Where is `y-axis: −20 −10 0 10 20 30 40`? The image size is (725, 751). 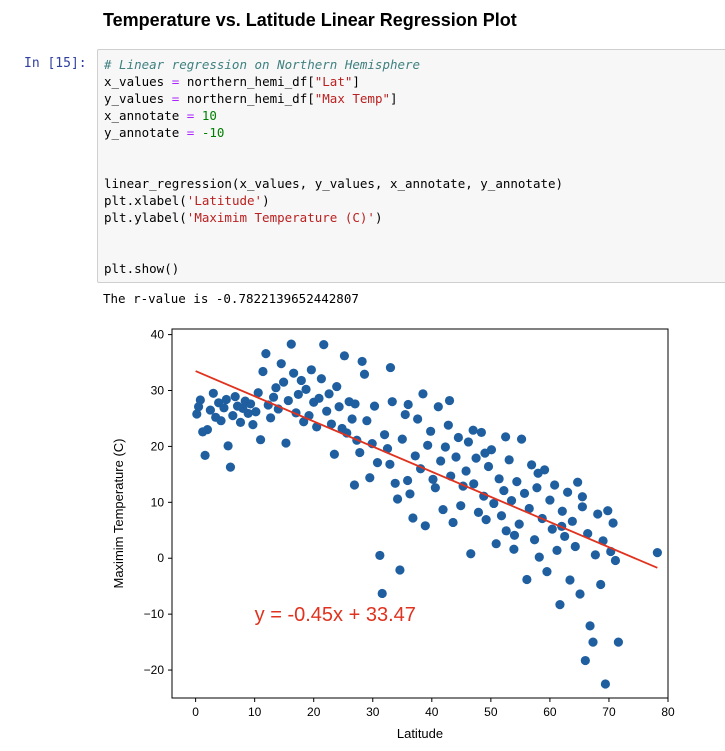
y-axis: −20 −10 0 10 20 30 40 is located at coordinates (158, 502).